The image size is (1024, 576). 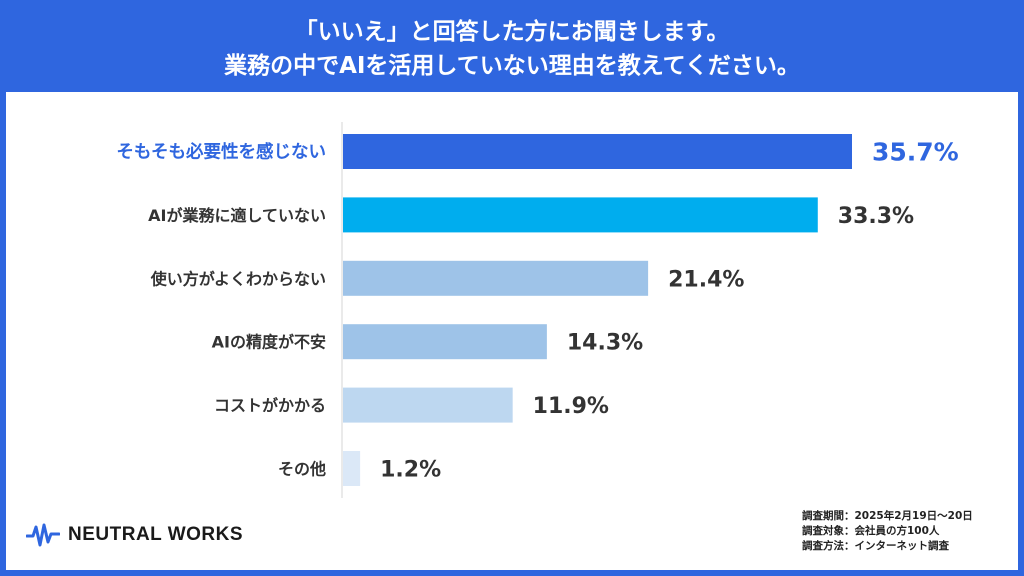 I want to click on category-label-0: そもそも必要性を感じない, so click(x=221, y=152).